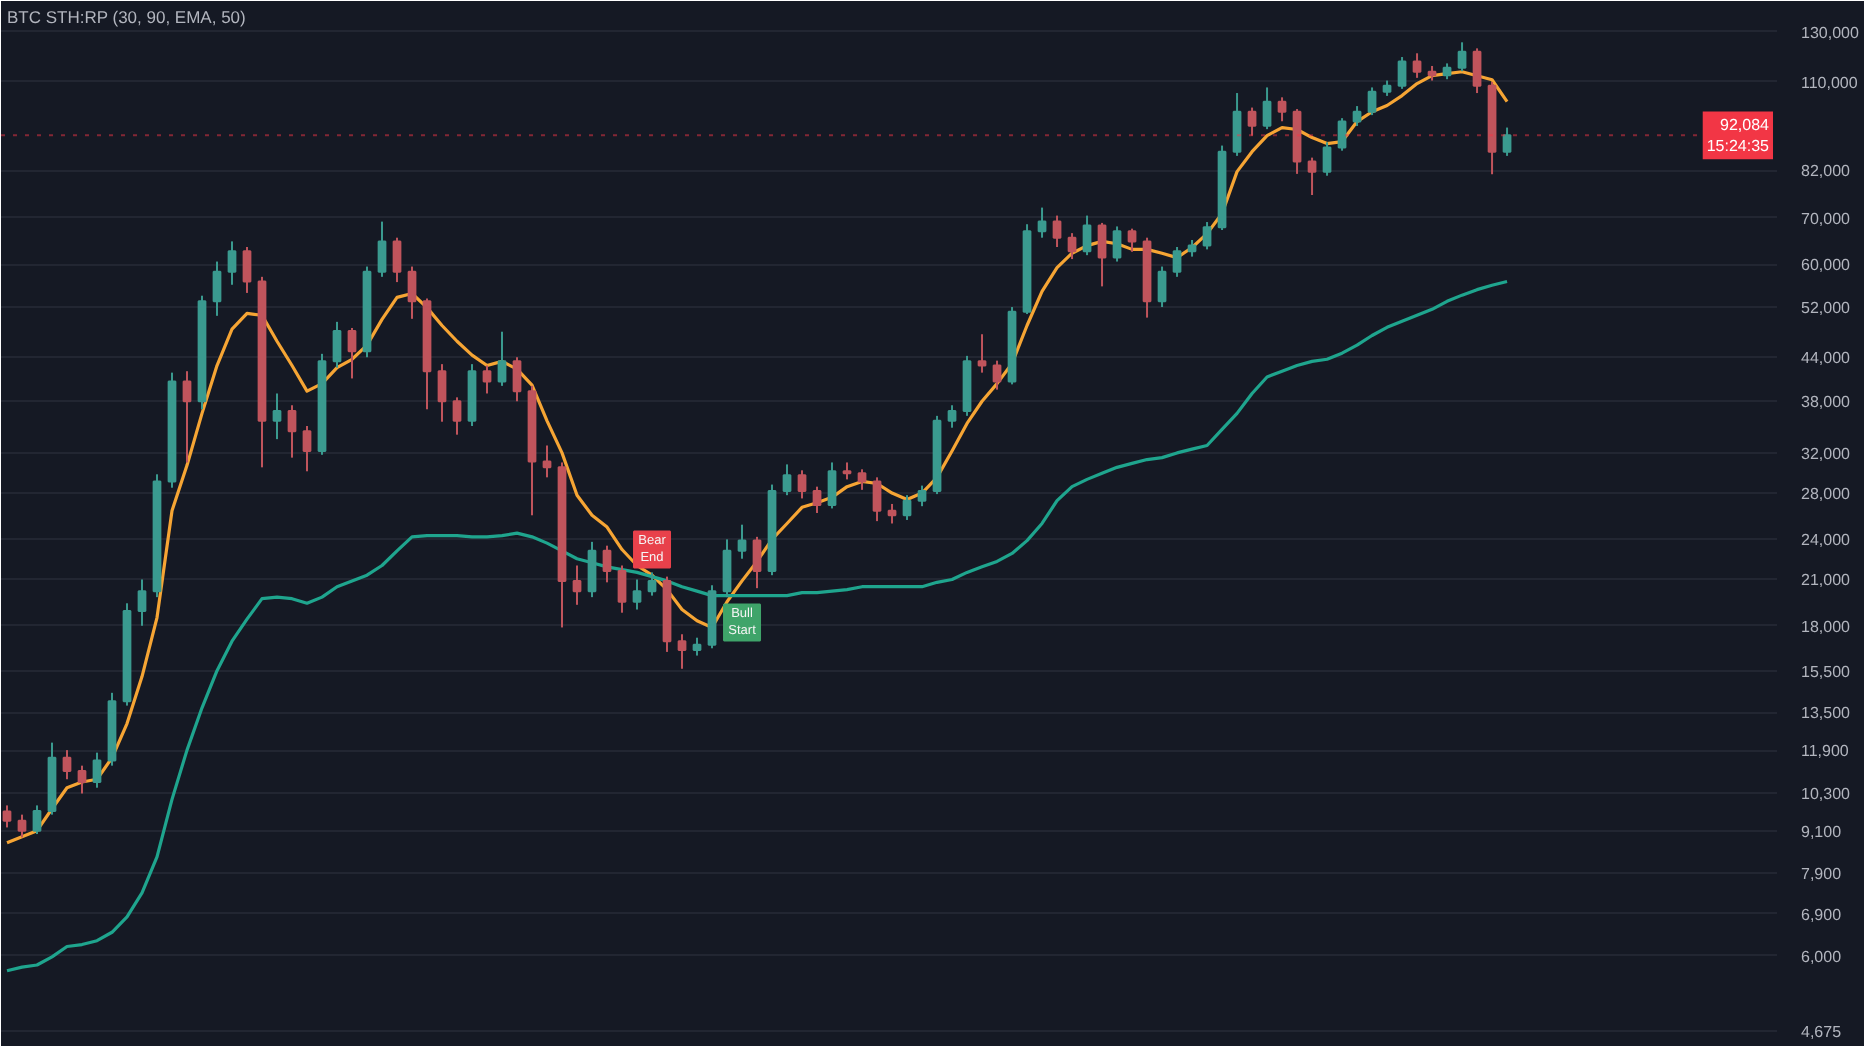  Describe the element at coordinates (1826, 671) in the screenshot. I see `y-tick-label: 15,500` at that location.